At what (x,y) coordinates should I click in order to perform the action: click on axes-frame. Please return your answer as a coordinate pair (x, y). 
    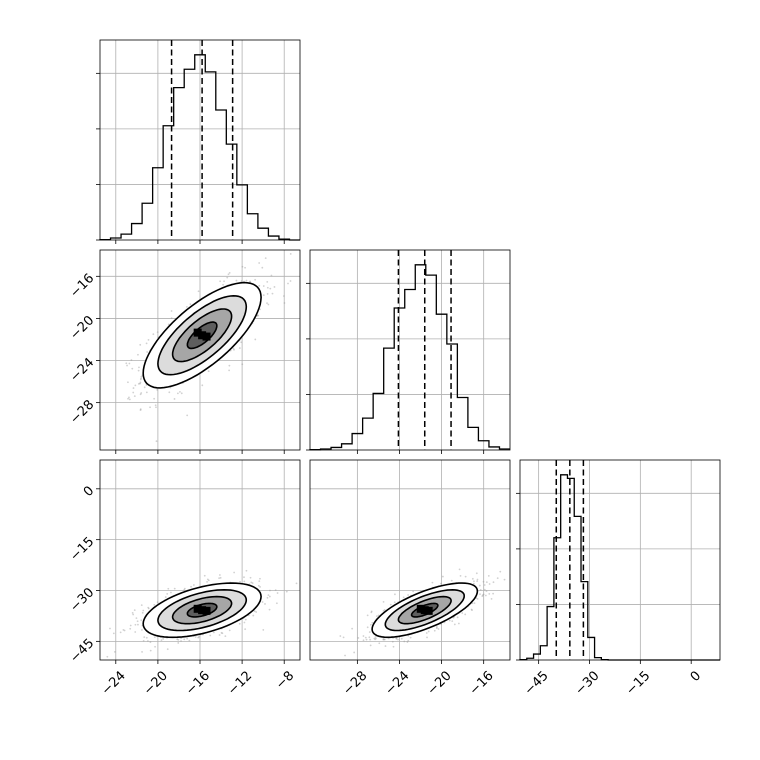
    Looking at the image, I should click on (410, 350).